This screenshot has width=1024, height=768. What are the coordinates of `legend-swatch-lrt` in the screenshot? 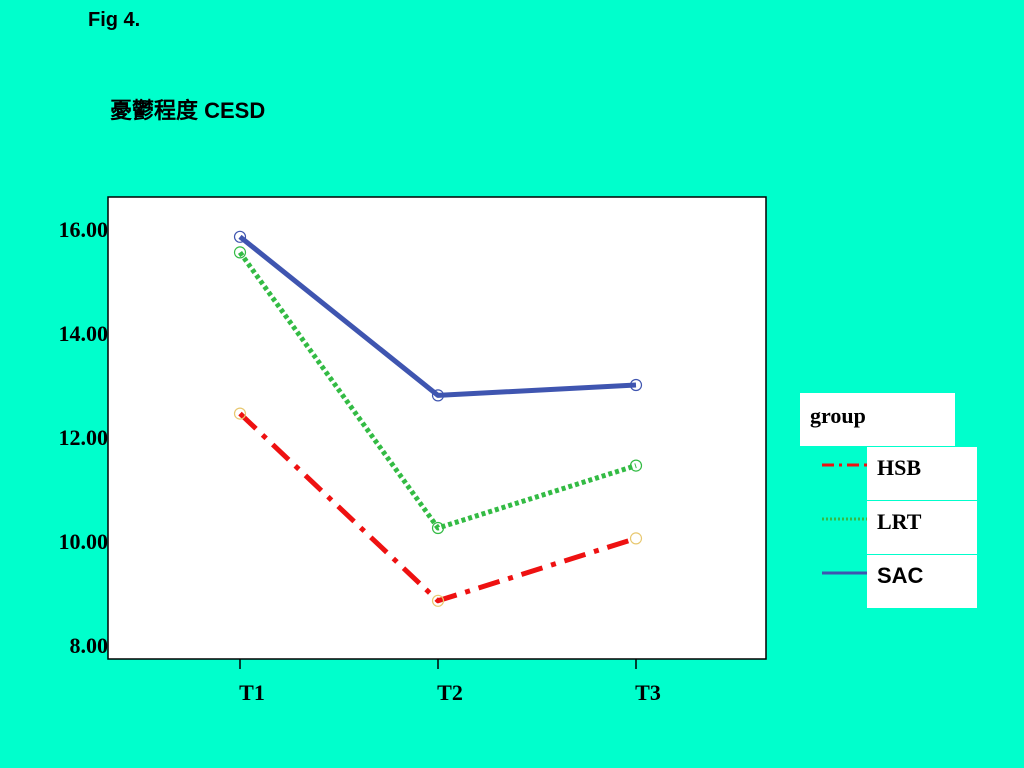 It's located at (845, 519).